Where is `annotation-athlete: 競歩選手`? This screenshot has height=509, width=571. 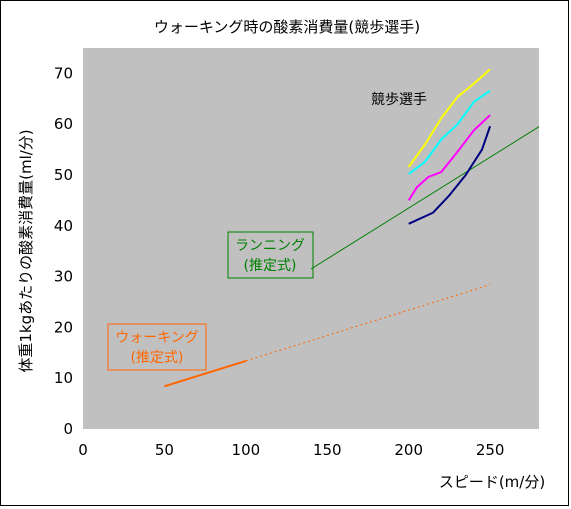 annotation-athlete: 競歩選手 is located at coordinates (399, 100).